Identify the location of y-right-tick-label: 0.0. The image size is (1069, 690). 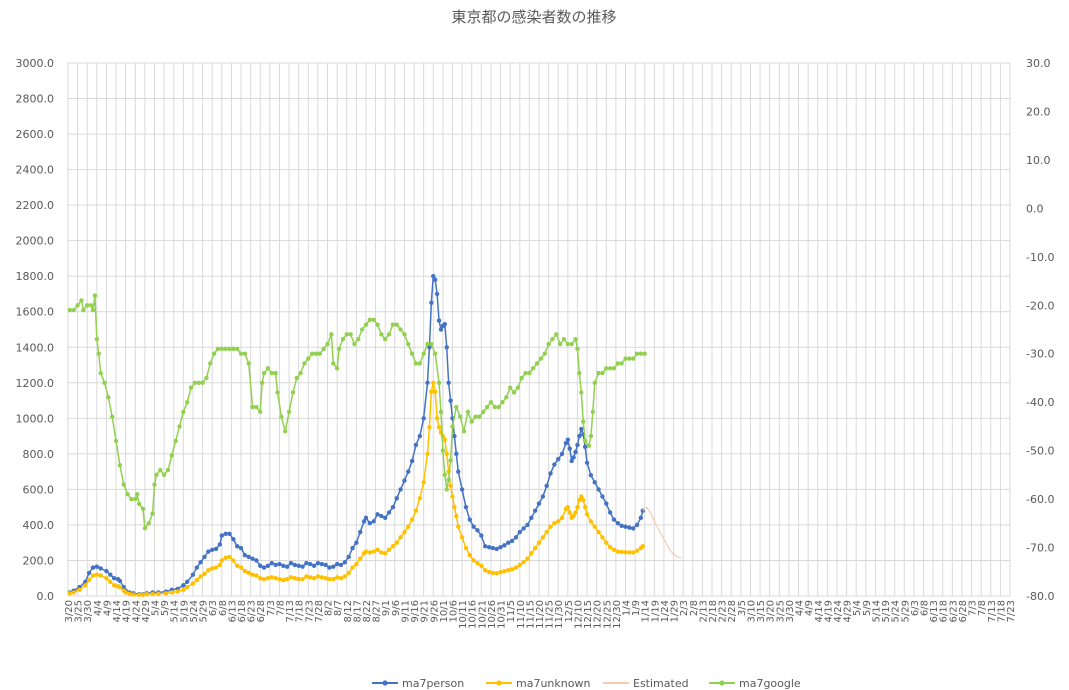
(1035, 208).